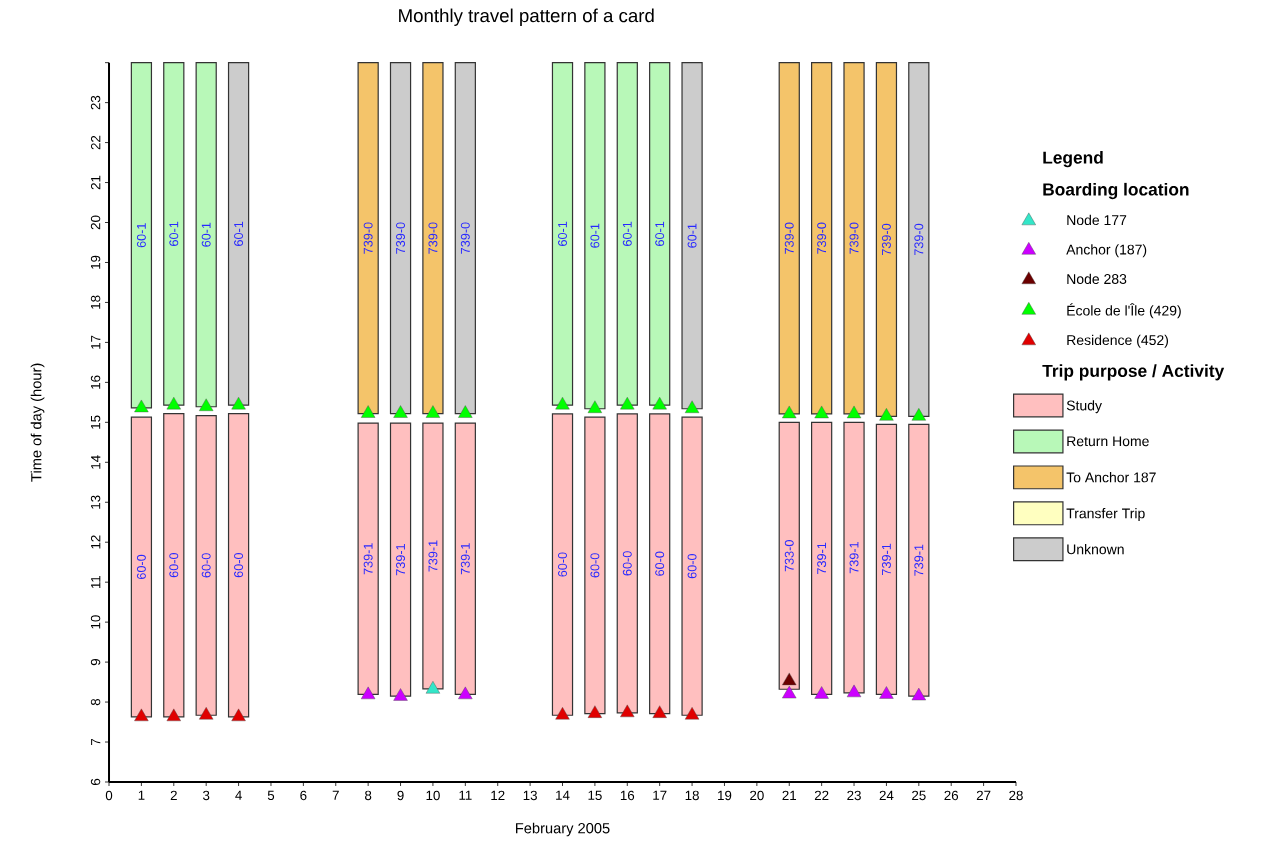  What do you see at coordinates (95, 542) in the screenshot?
I see `y-tick-label: 12` at bounding box center [95, 542].